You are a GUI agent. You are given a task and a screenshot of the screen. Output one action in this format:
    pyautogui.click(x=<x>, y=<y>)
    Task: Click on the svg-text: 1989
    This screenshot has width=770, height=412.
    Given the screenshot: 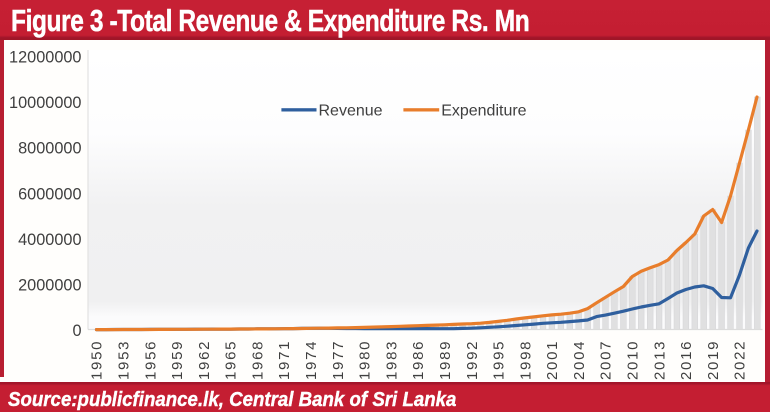 What is the action you would take?
    pyautogui.click(x=445, y=360)
    